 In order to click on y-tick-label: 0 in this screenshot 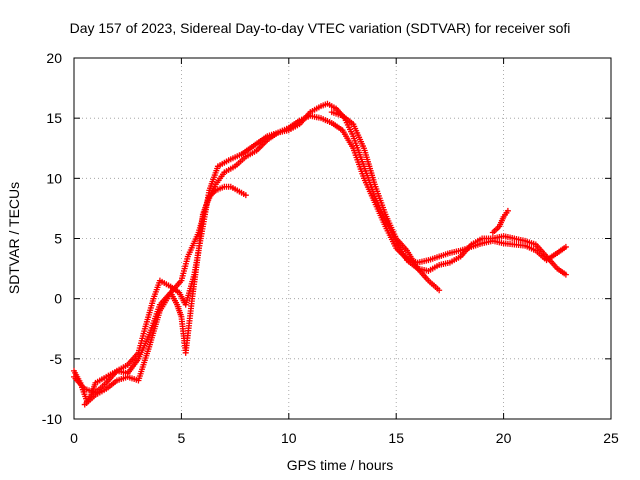, I will do `click(58, 299)`.